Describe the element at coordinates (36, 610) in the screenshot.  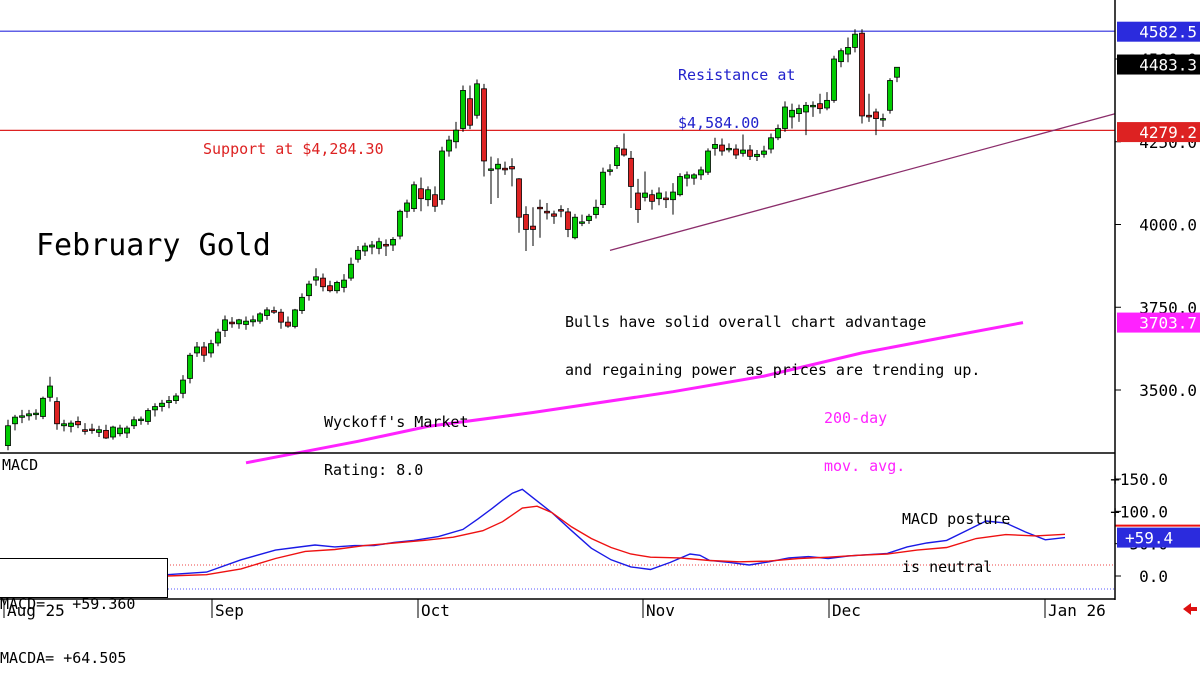
I see `x-tick-label: Aug 25` at that location.